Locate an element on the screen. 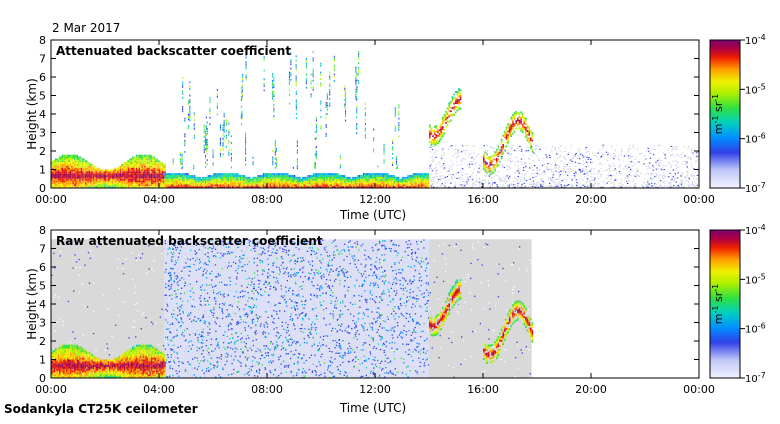 This screenshot has height=424, width=780. noise-region-blue is located at coordinates (297, 309).